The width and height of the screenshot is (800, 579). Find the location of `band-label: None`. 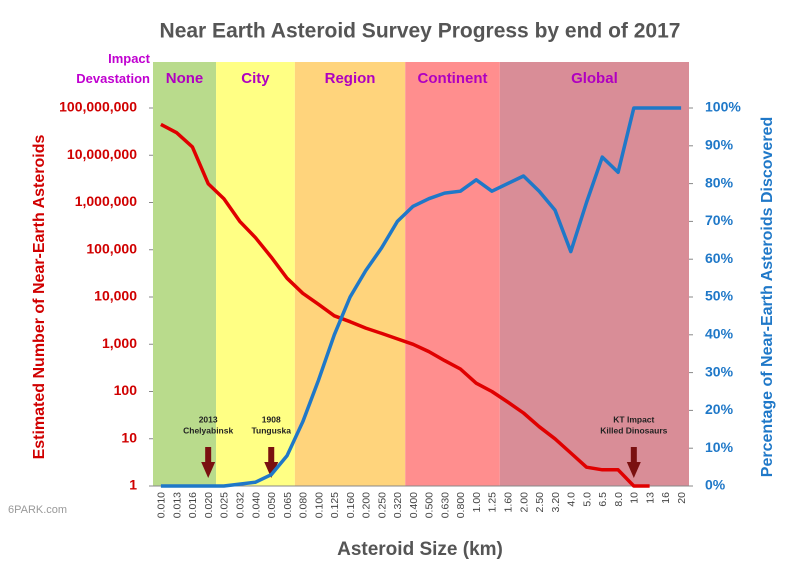

band-label: None is located at coordinates (185, 78).